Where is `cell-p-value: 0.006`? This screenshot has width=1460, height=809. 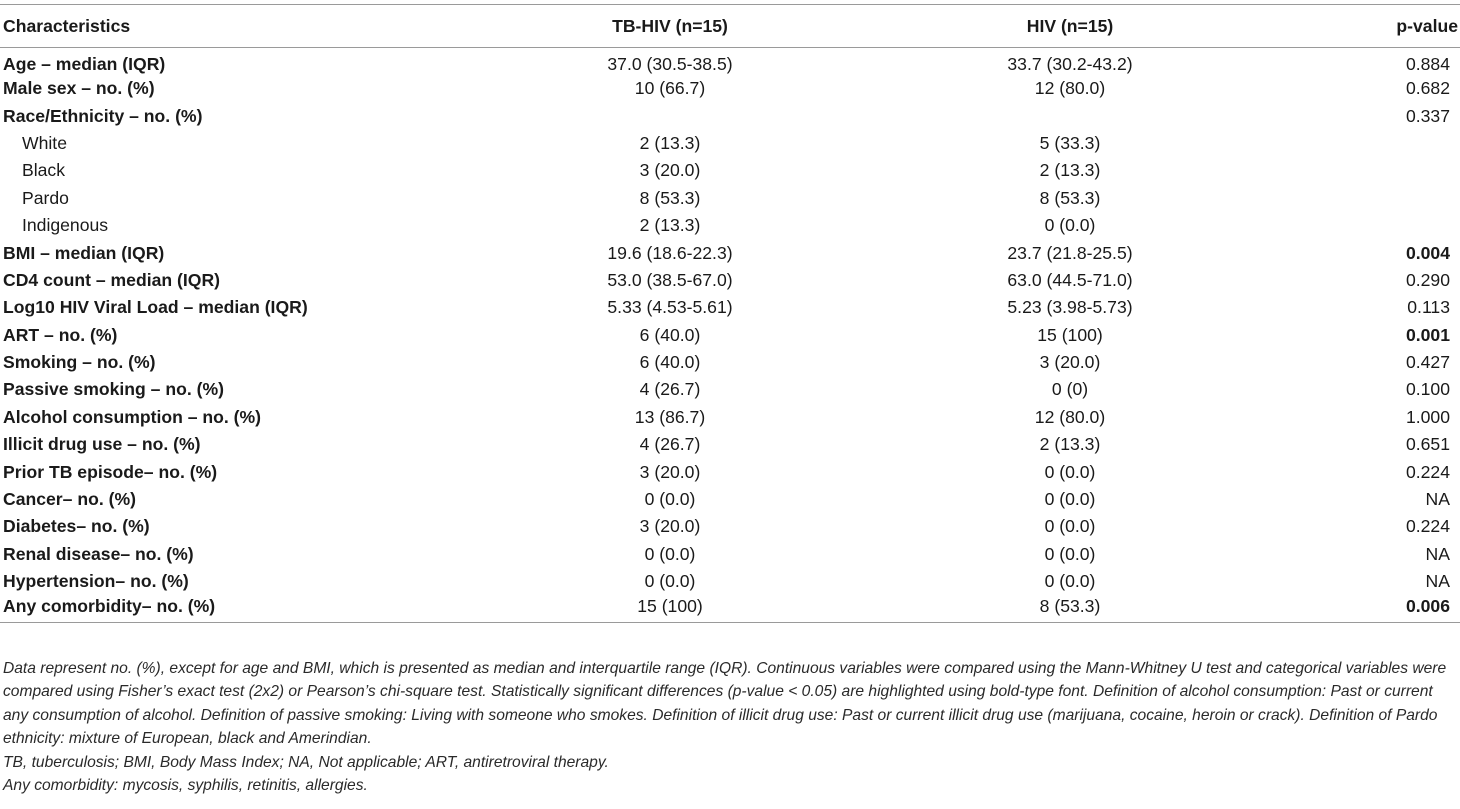 cell-p-value: 0.006 is located at coordinates (1365, 609).